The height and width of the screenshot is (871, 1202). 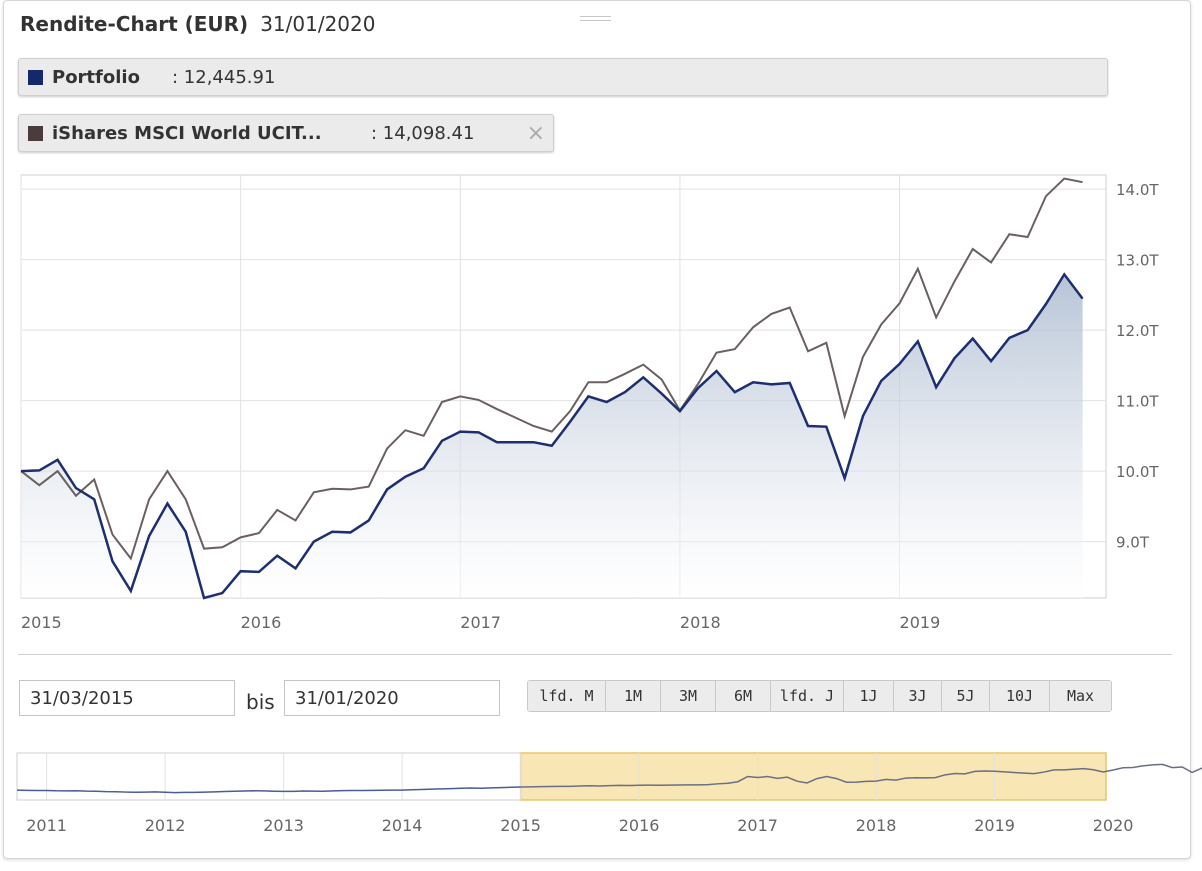 I want to click on navigator-year-label: 2017, so click(x=757, y=825).